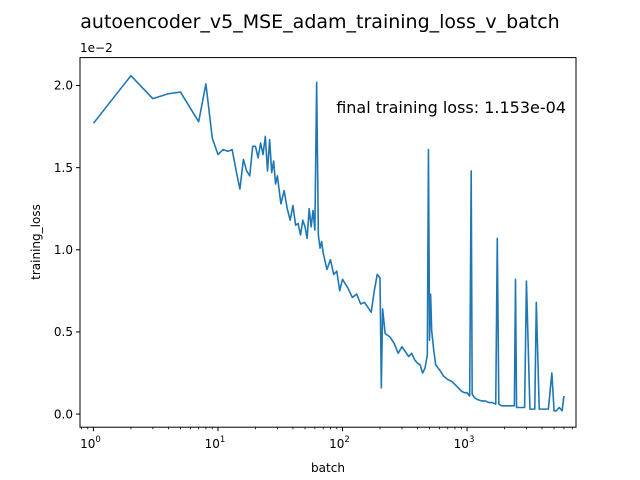  What do you see at coordinates (451, 107) in the screenshot?
I see `final-loss-annotation: final training loss: 1.153e-04` at bounding box center [451, 107].